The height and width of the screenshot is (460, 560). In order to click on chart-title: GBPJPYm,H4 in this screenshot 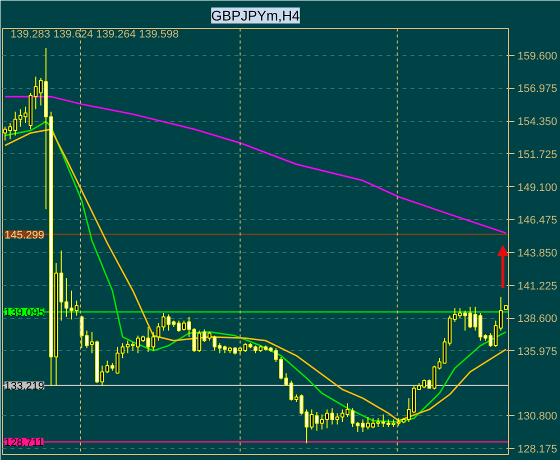, I will do `click(255, 16)`.